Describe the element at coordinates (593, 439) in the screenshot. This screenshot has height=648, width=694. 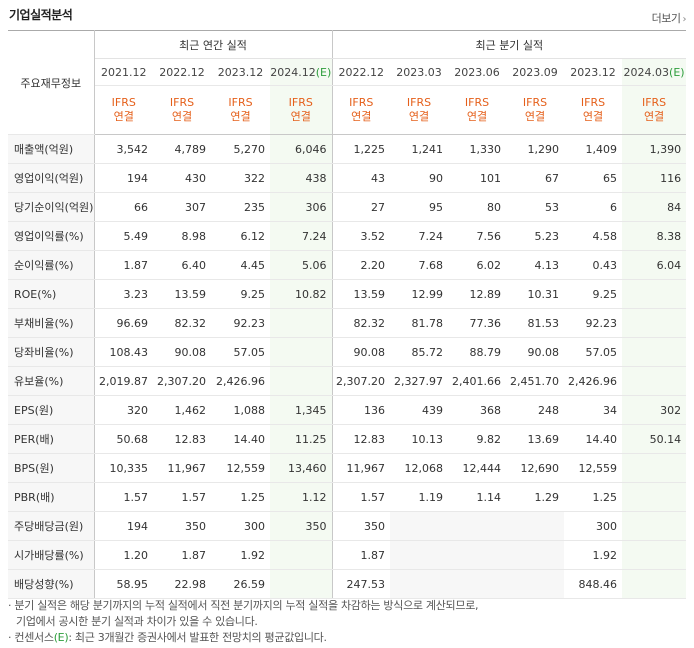
I see `table-cell: 14.40` at that location.